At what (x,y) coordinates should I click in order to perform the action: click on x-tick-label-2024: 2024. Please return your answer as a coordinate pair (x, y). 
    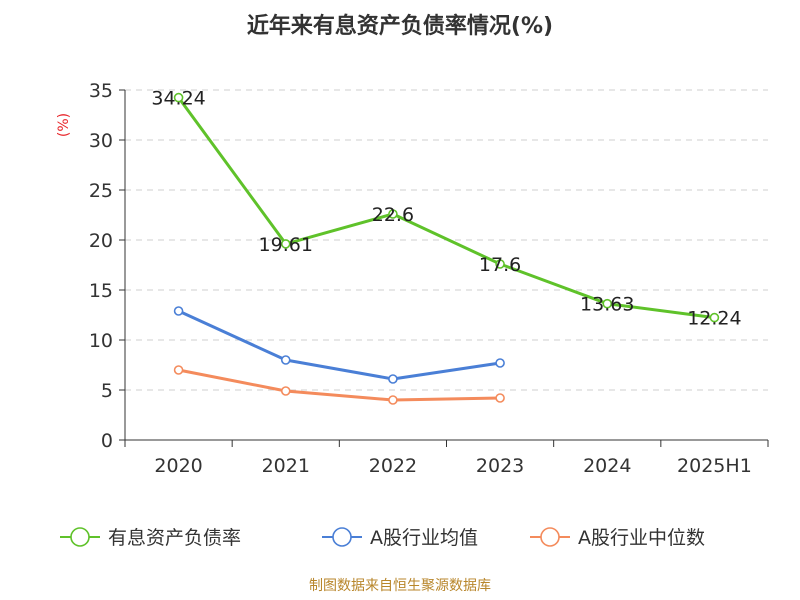
    Looking at the image, I should click on (607, 466).